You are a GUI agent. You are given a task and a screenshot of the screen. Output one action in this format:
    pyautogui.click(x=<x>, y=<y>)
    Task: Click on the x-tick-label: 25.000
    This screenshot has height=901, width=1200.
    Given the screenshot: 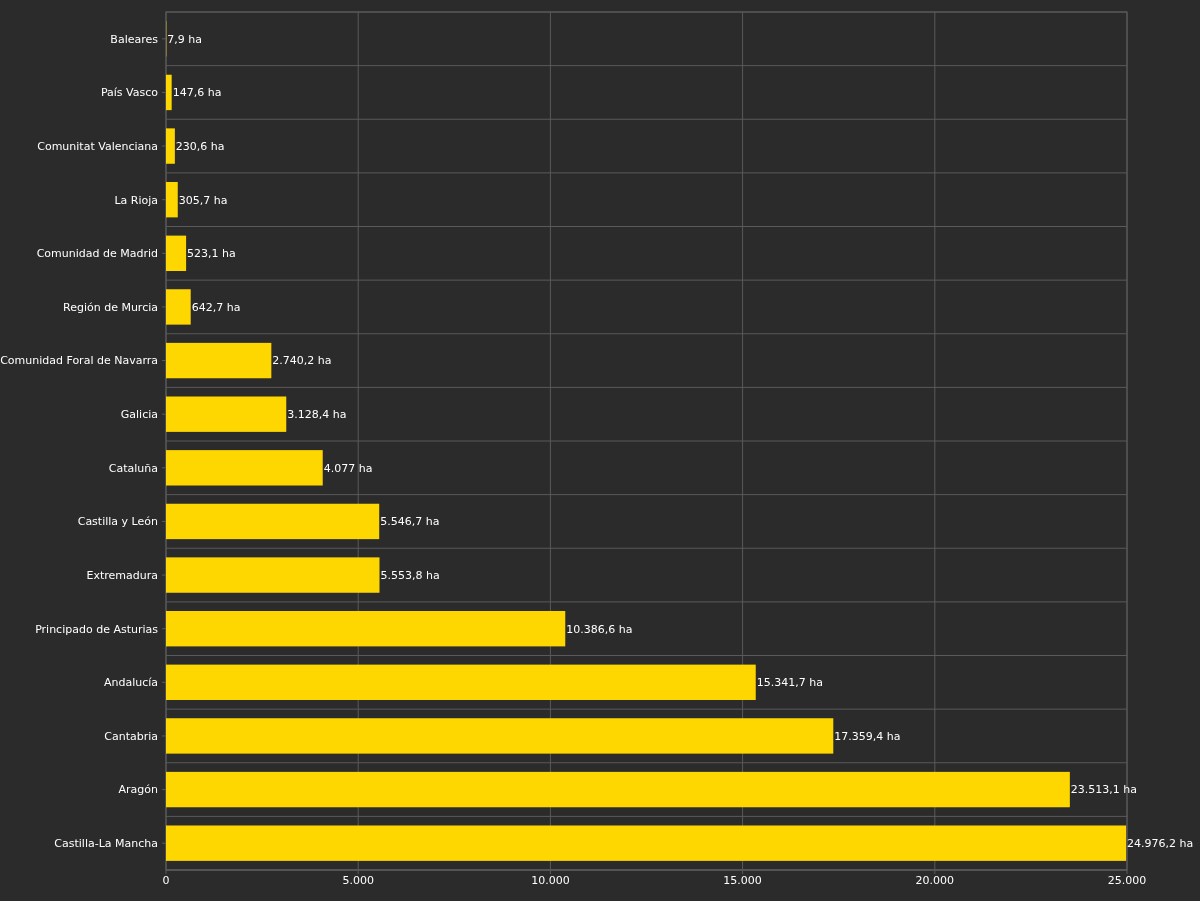 What is the action you would take?
    pyautogui.click(x=1127, y=880)
    